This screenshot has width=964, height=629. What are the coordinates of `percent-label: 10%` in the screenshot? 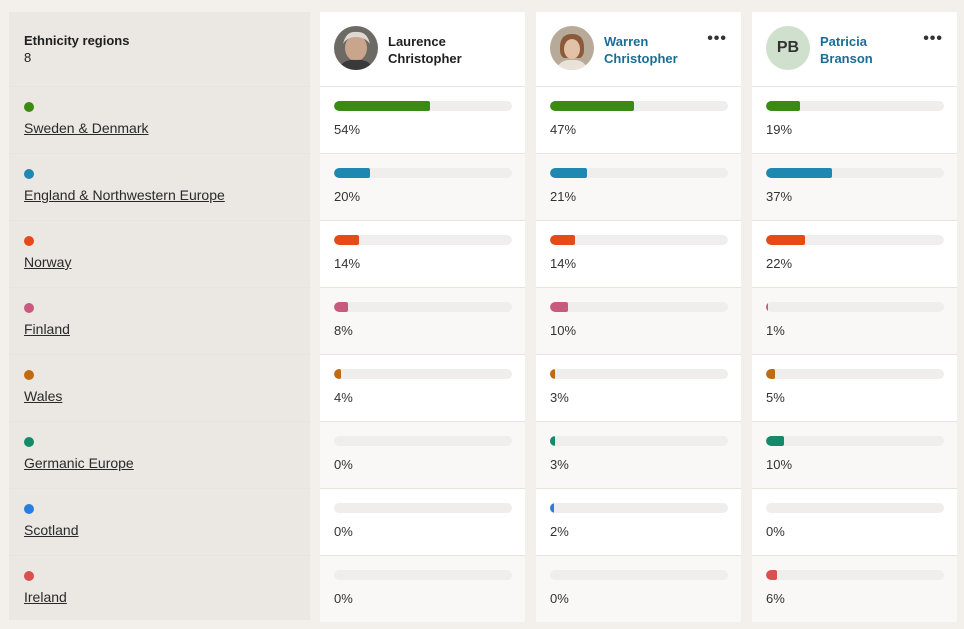 It's located at (779, 464).